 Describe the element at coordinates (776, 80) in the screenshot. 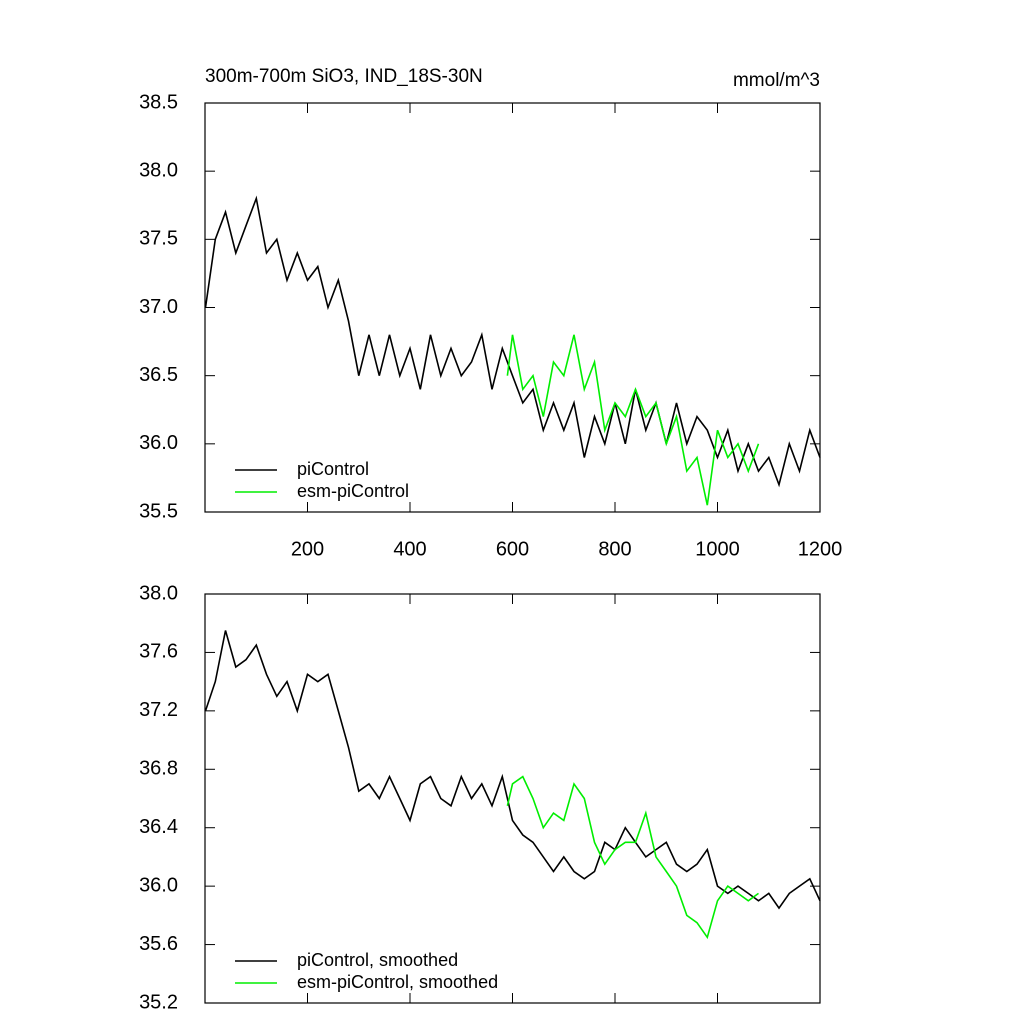

I see `units-label: mmol/m^3` at that location.